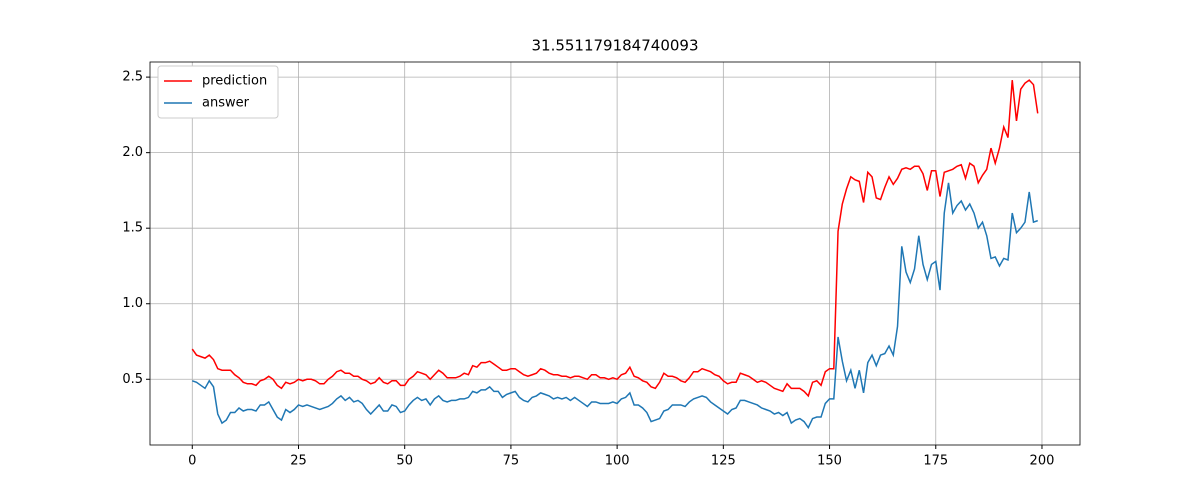  I want to click on y-tick-label: 2.5, so click(132, 77).